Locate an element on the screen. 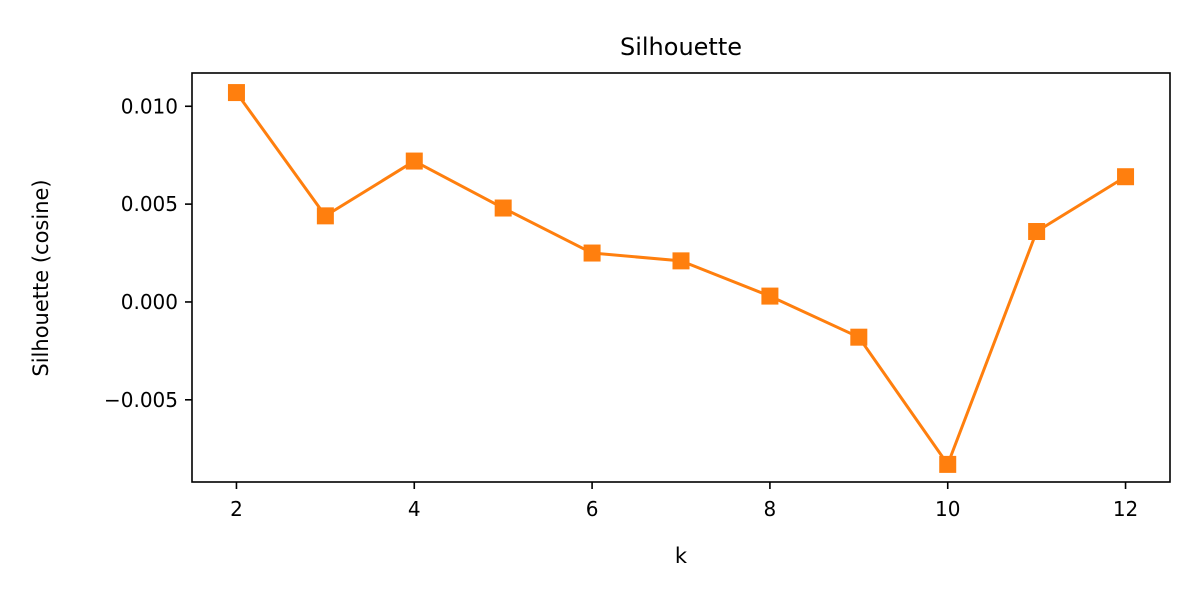  x-tick-label: 8 is located at coordinates (770, 509).